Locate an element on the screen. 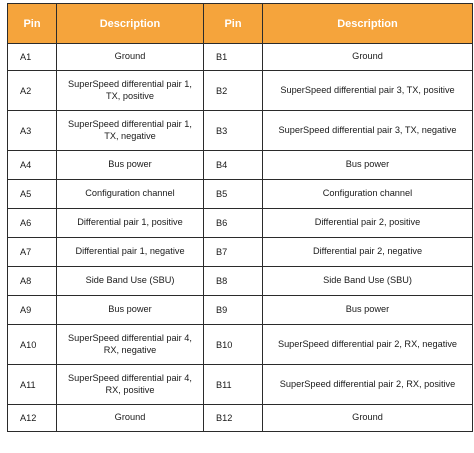 The width and height of the screenshot is (474, 453). table-header: Pin Description Pin Description is located at coordinates (240, 23).